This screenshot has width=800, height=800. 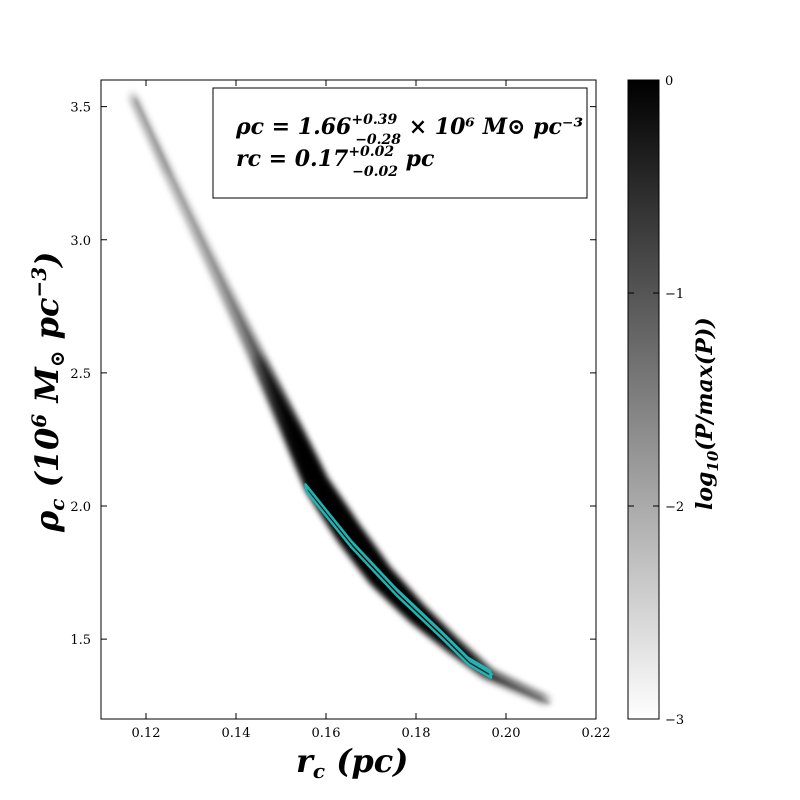 What do you see at coordinates (236, 733) in the screenshot?
I see `x-tick-label: 0.14` at bounding box center [236, 733].